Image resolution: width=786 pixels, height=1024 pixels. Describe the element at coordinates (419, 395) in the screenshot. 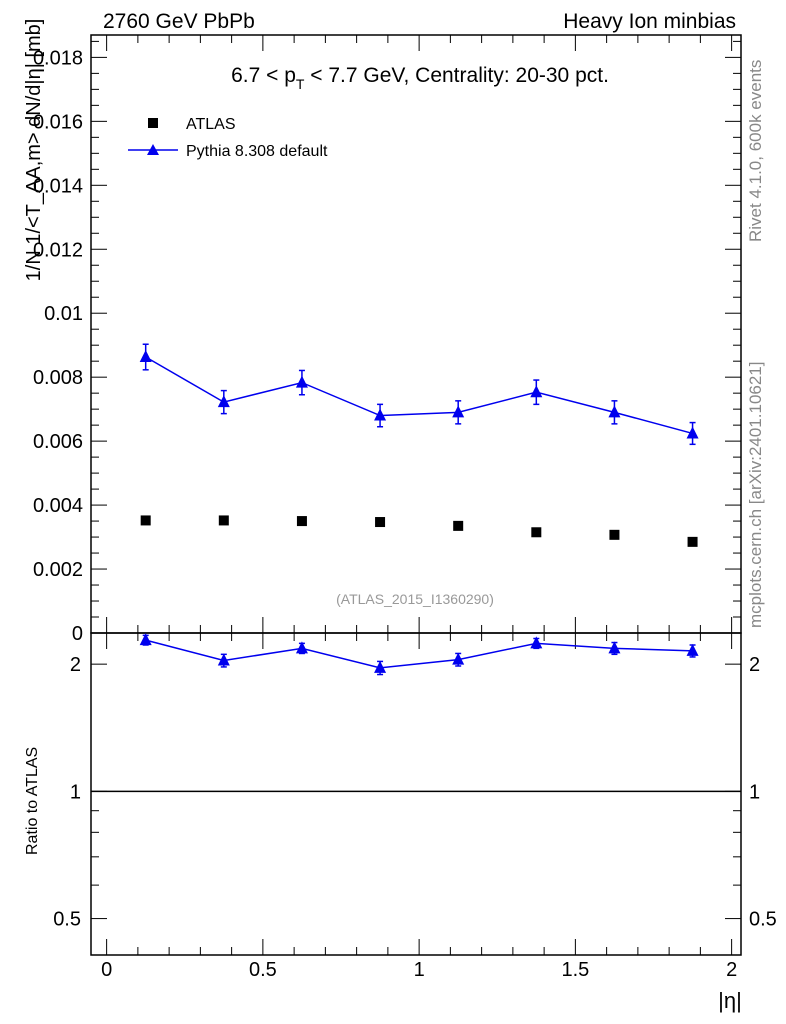

I see `pythia-line` at that location.